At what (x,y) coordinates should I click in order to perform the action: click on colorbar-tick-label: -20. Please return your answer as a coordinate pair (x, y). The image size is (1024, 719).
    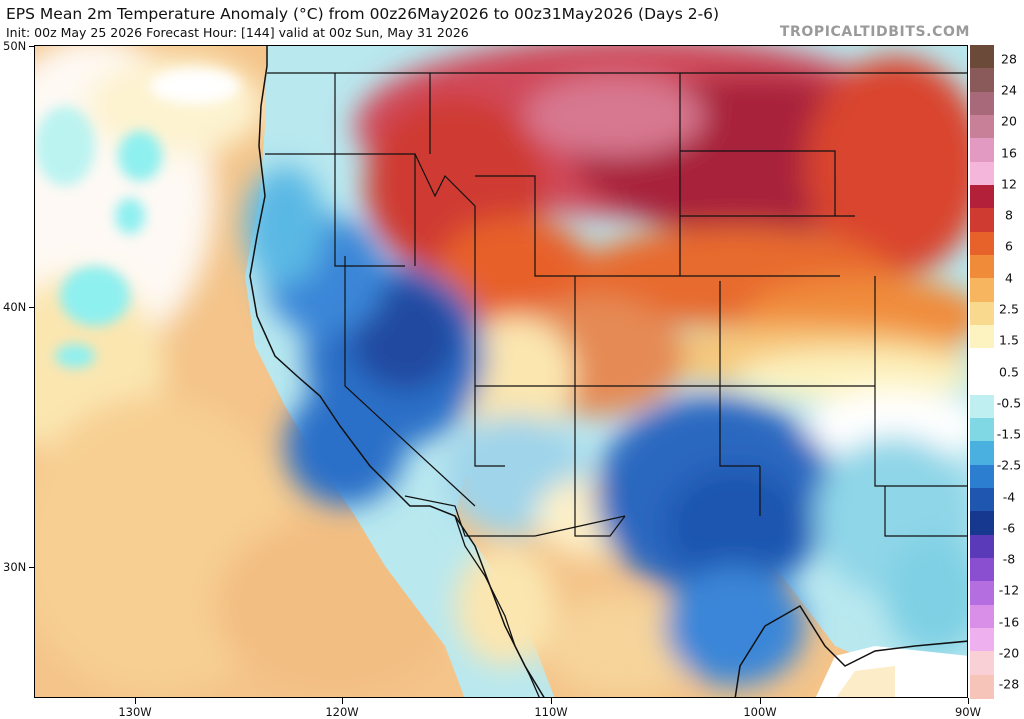
    Looking at the image, I should click on (1009, 653).